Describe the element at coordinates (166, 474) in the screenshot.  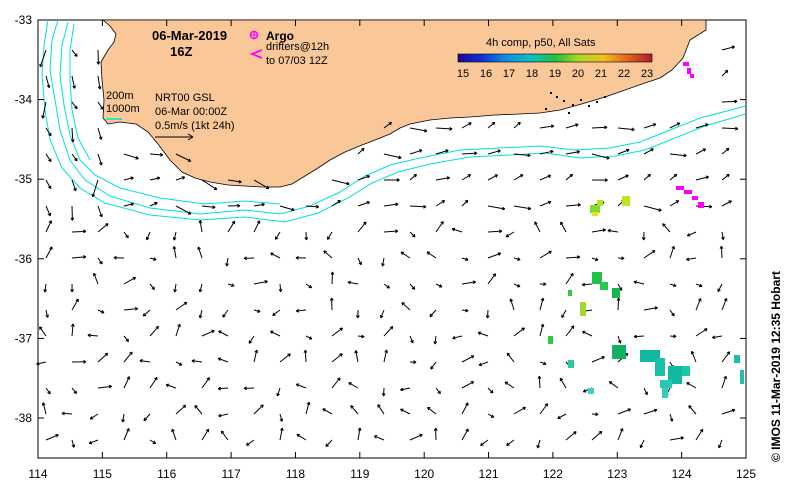
I see `x-tick-label: 116` at that location.